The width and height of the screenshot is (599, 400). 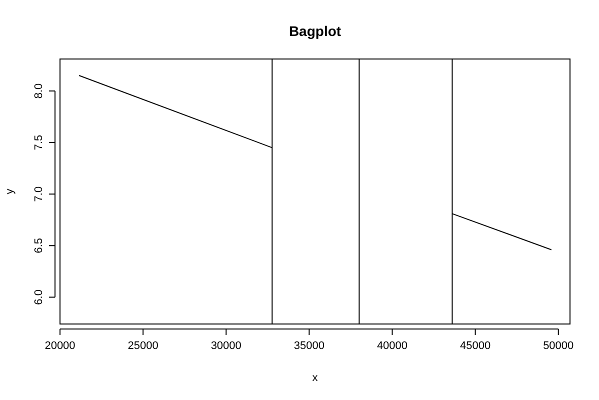 I want to click on x-tick-label: 25000, so click(x=143, y=346).